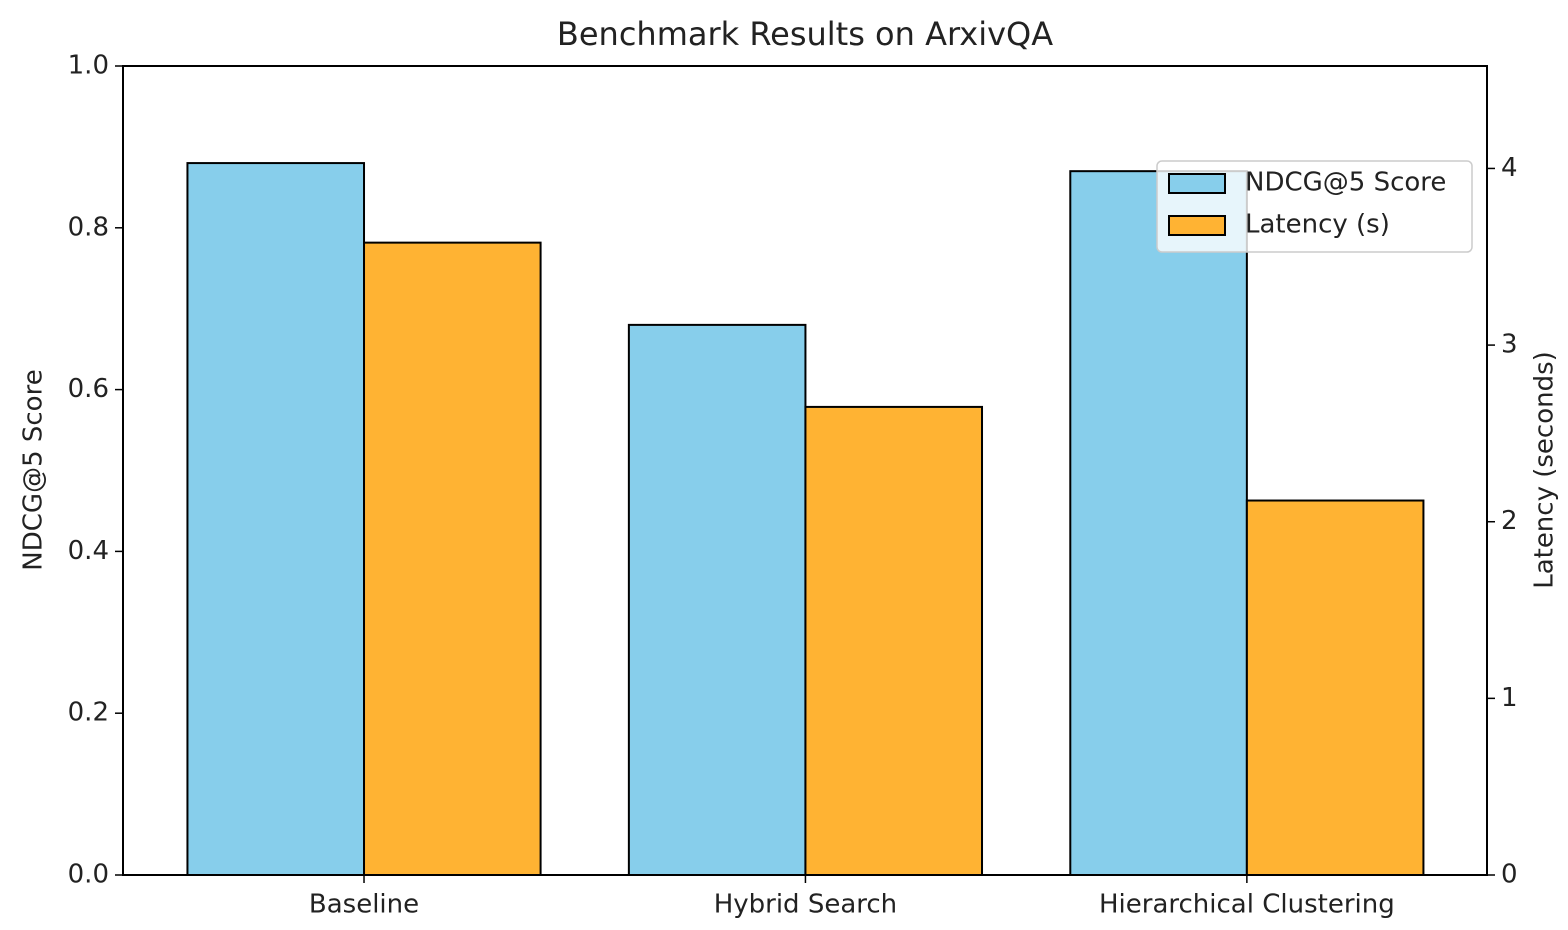 The image size is (1568, 930). I want to click on y2-axis-label: Latency (seconds), so click(1545, 470).